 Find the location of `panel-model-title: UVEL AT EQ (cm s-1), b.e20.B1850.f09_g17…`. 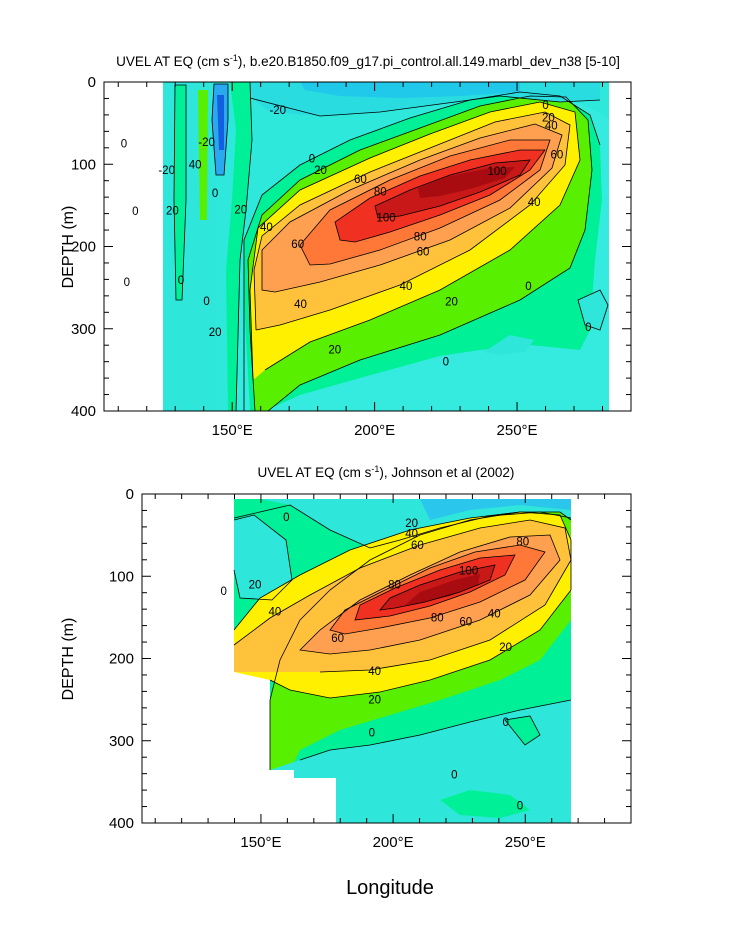

panel-model-title: UVEL AT EQ (cm s-1), b.e20.B1850.f09_g17… is located at coordinates (368, 61).